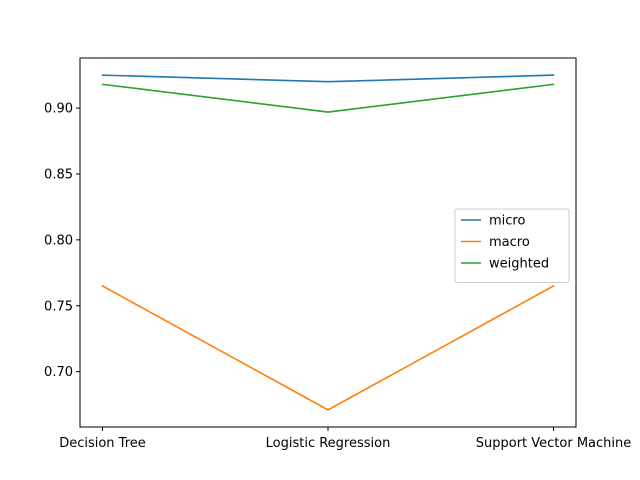 Image resolution: width=640 pixels, height=480 pixels. Describe the element at coordinates (328, 443) in the screenshot. I see `x-tick-label: Logistic Regression` at that location.